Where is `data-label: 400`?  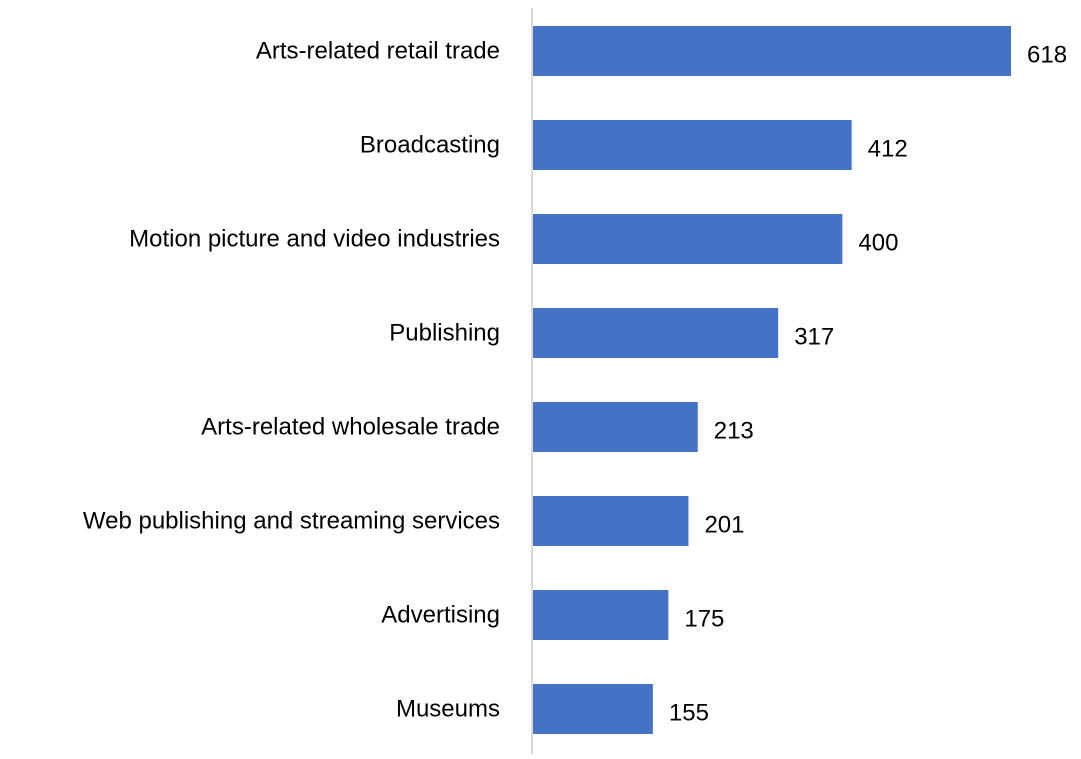
data-label: 400 is located at coordinates (878, 243).